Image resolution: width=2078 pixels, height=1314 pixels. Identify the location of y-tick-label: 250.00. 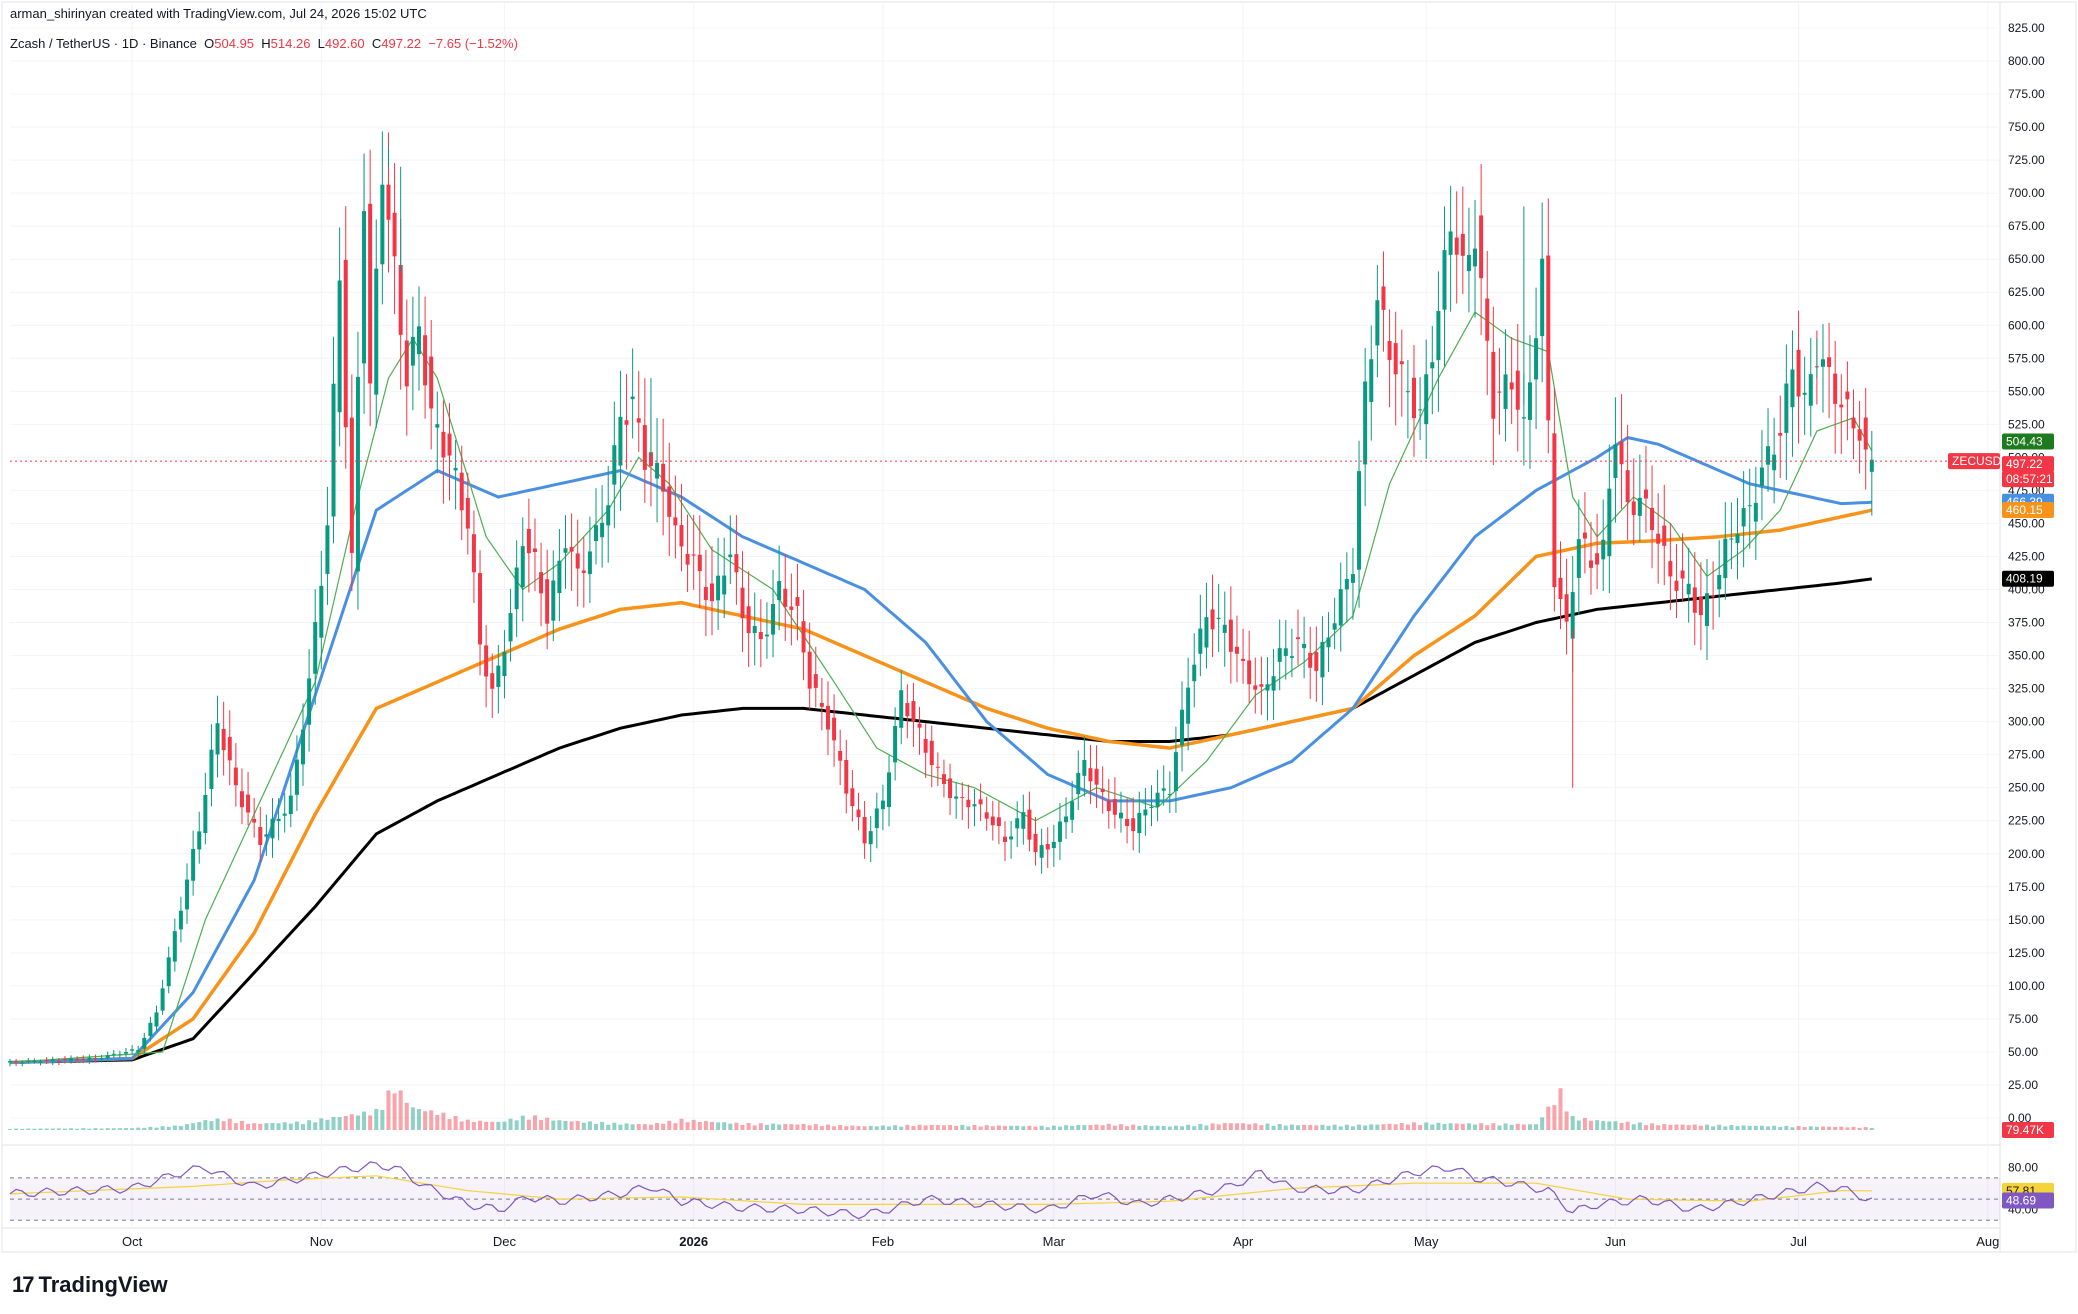
(2026, 788).